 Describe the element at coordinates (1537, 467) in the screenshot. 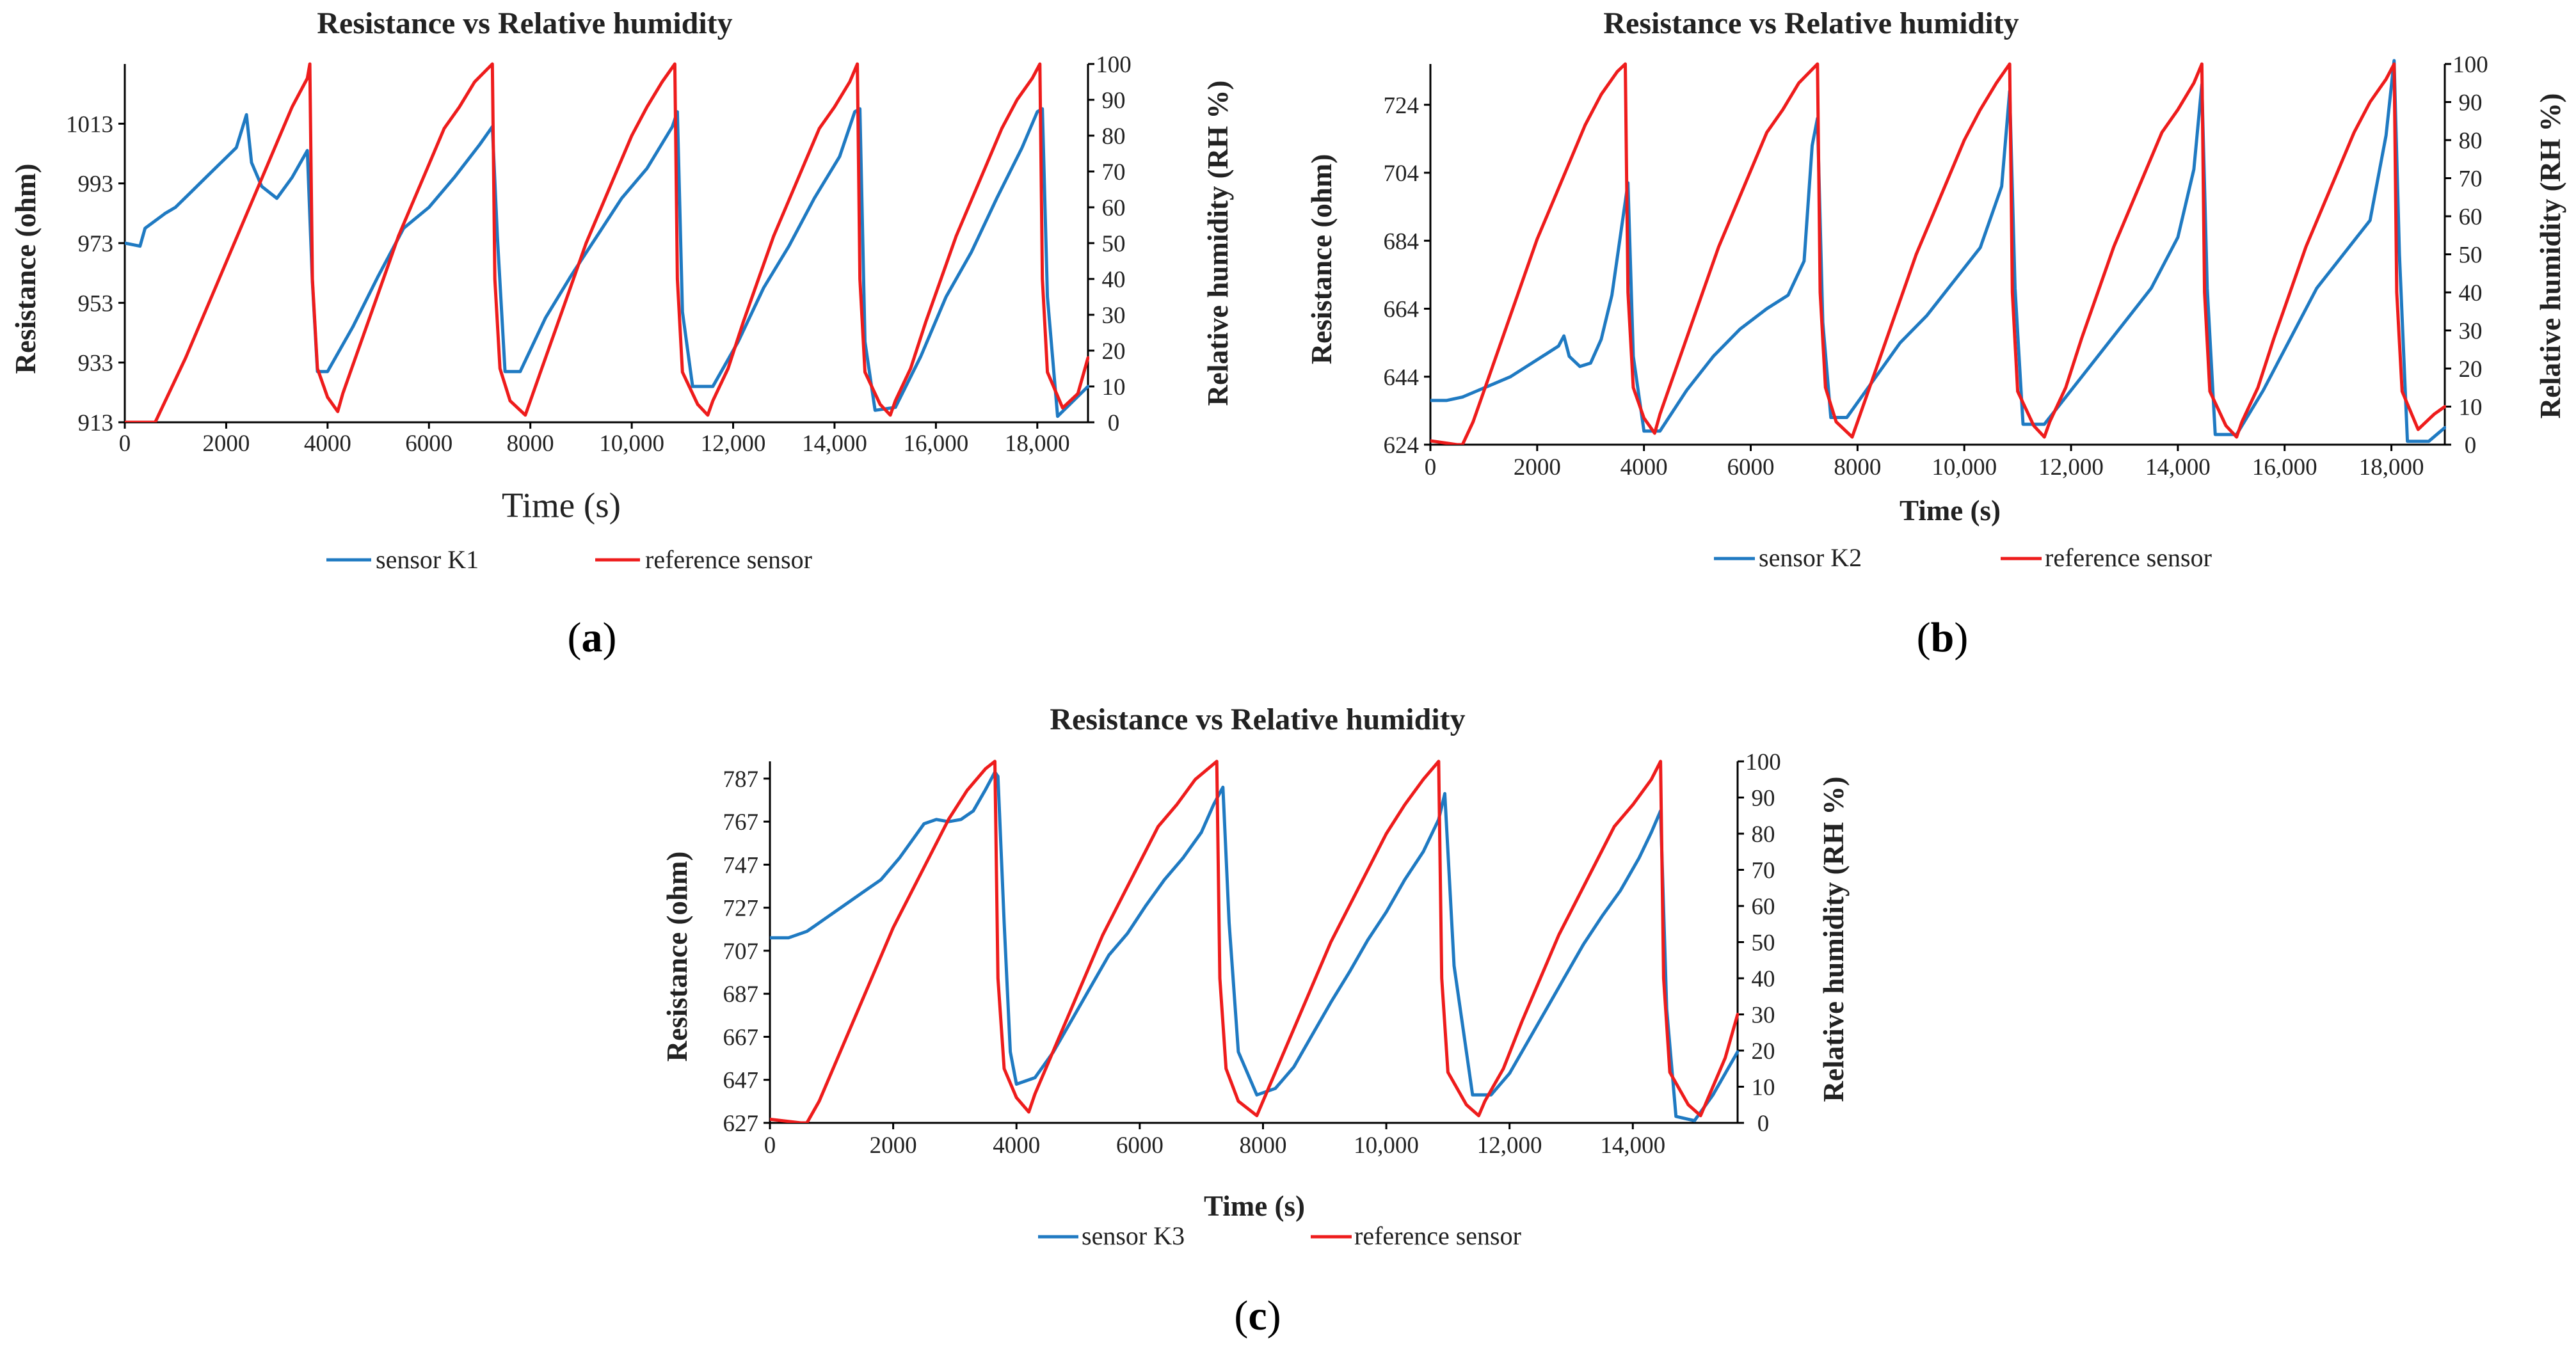

I see `panel-b-x-tick-label: 2000` at that location.